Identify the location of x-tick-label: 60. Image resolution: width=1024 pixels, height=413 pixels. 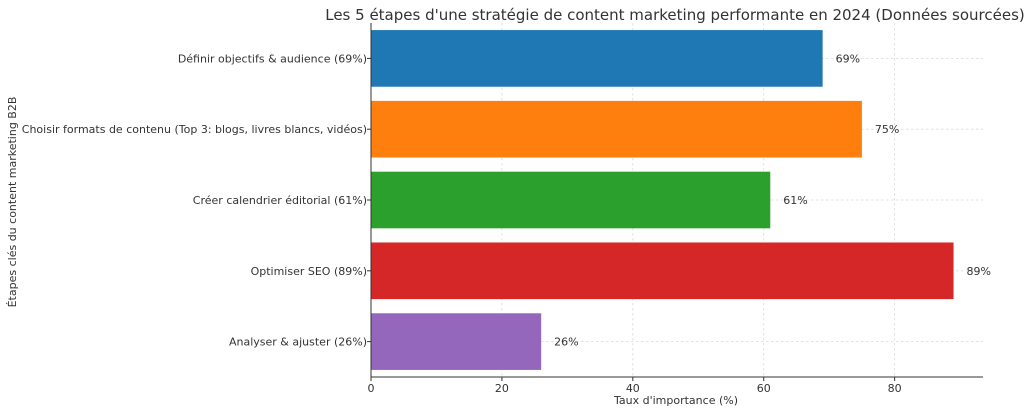
(764, 388).